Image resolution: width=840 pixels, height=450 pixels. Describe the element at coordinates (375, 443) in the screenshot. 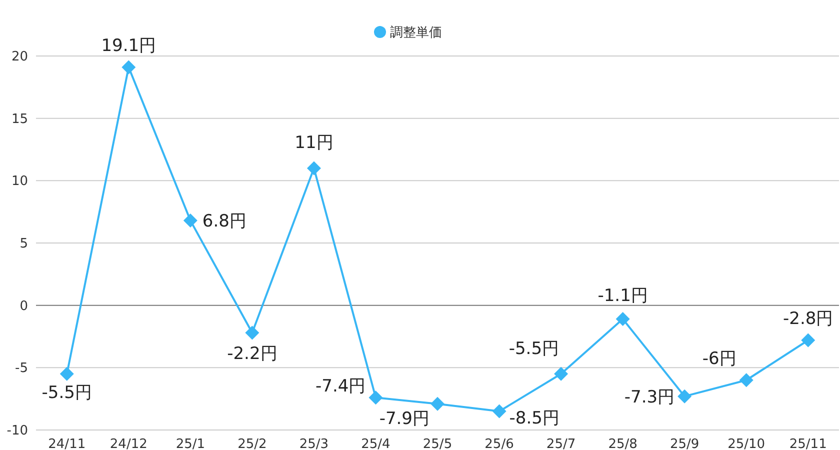

I see `x-tick-label: 25/4` at that location.